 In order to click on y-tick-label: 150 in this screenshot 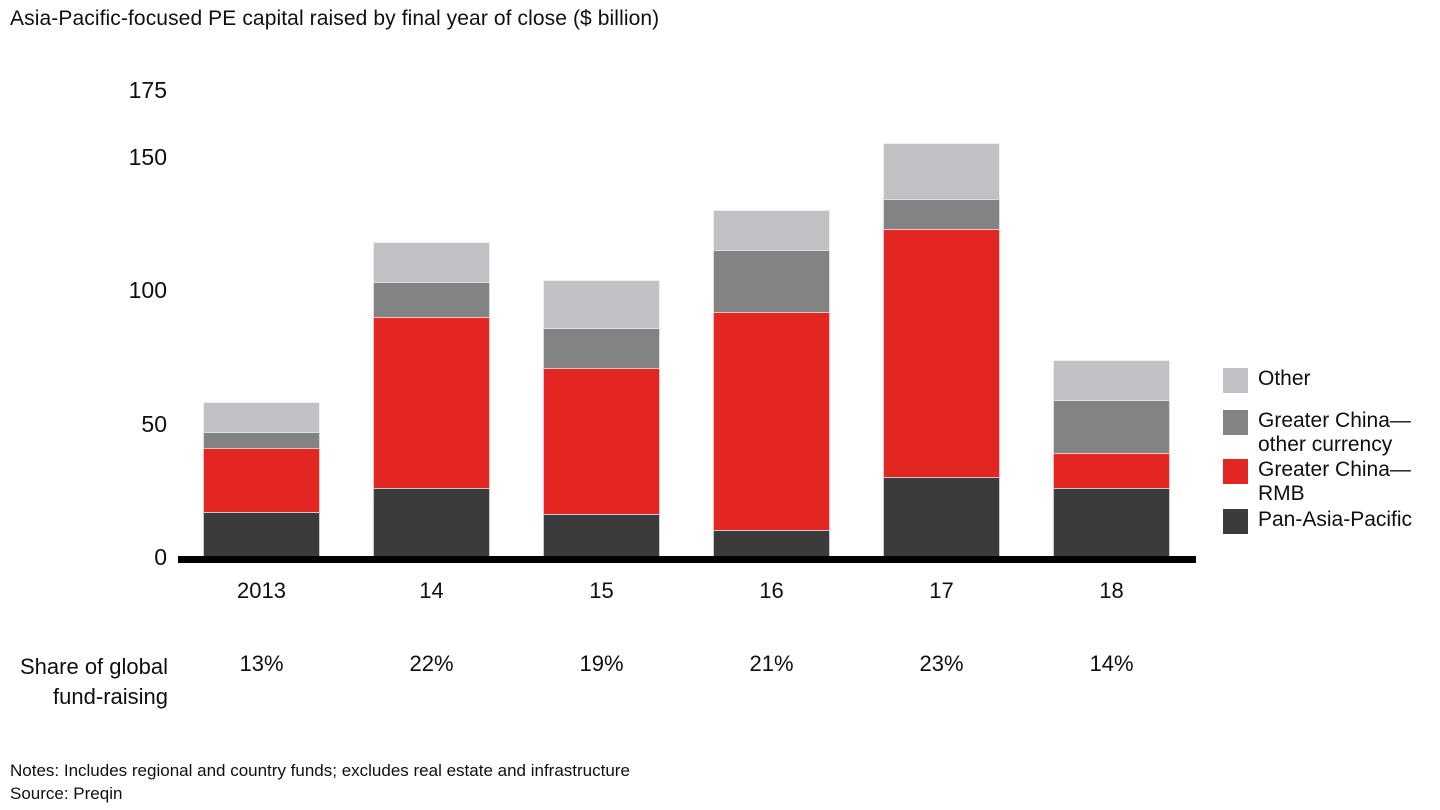, I will do `click(147, 156)`.